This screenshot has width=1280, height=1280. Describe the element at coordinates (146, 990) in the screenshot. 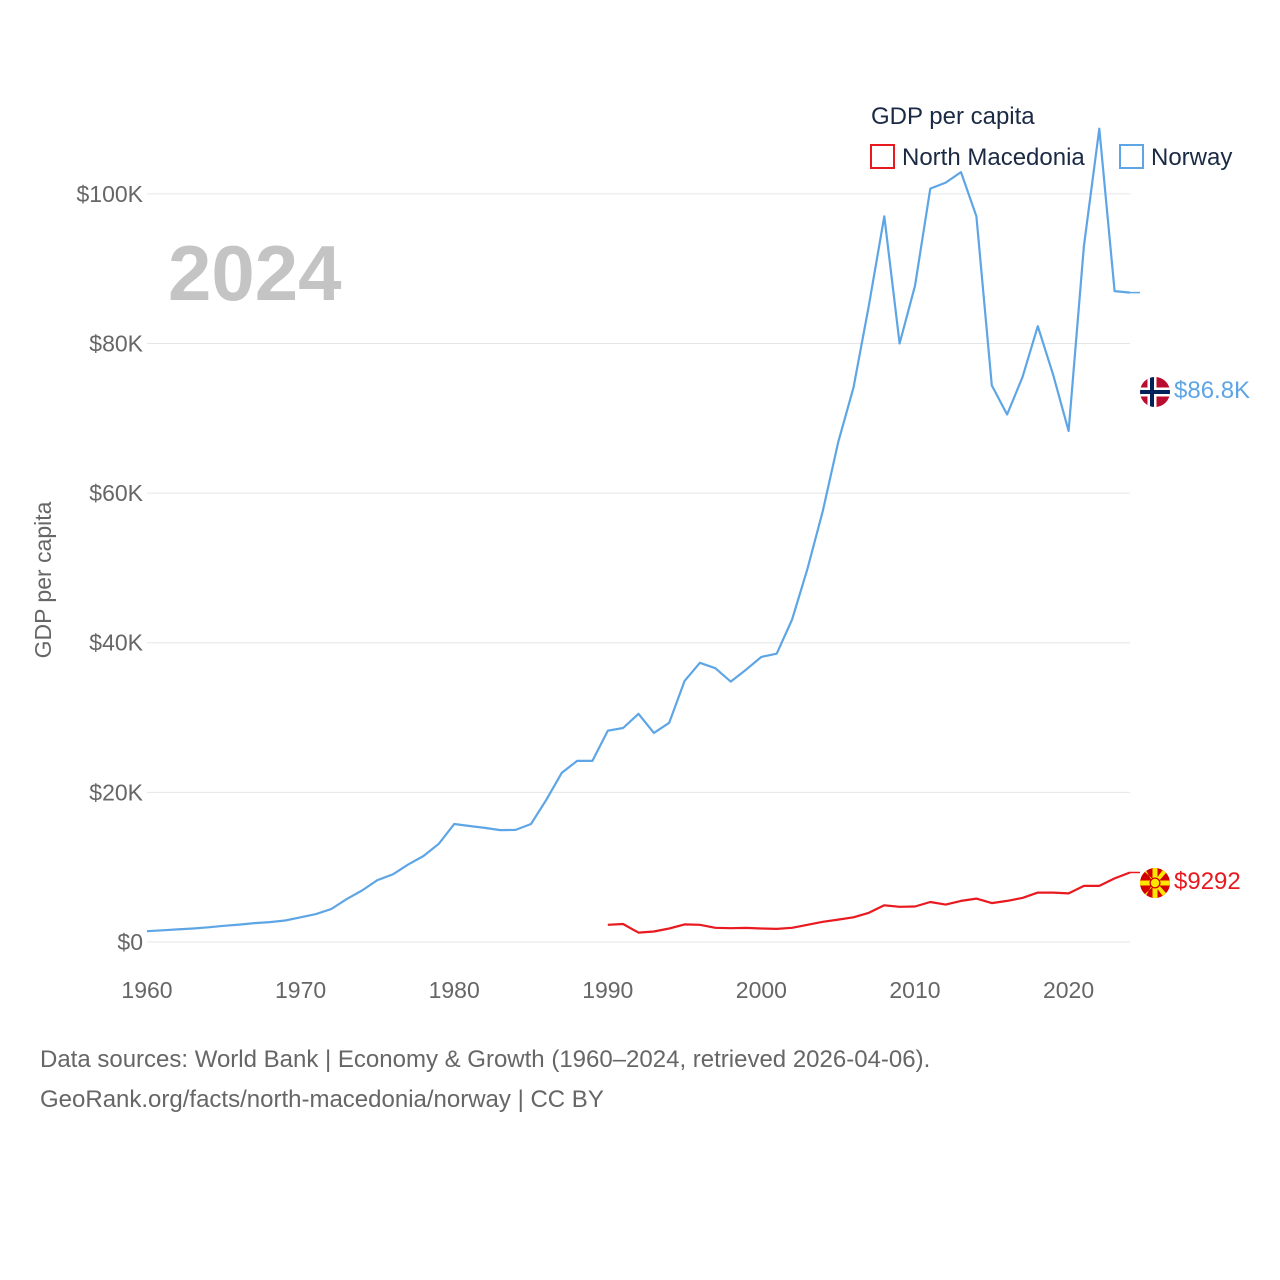

I see `x-tick-label: 1960` at that location.